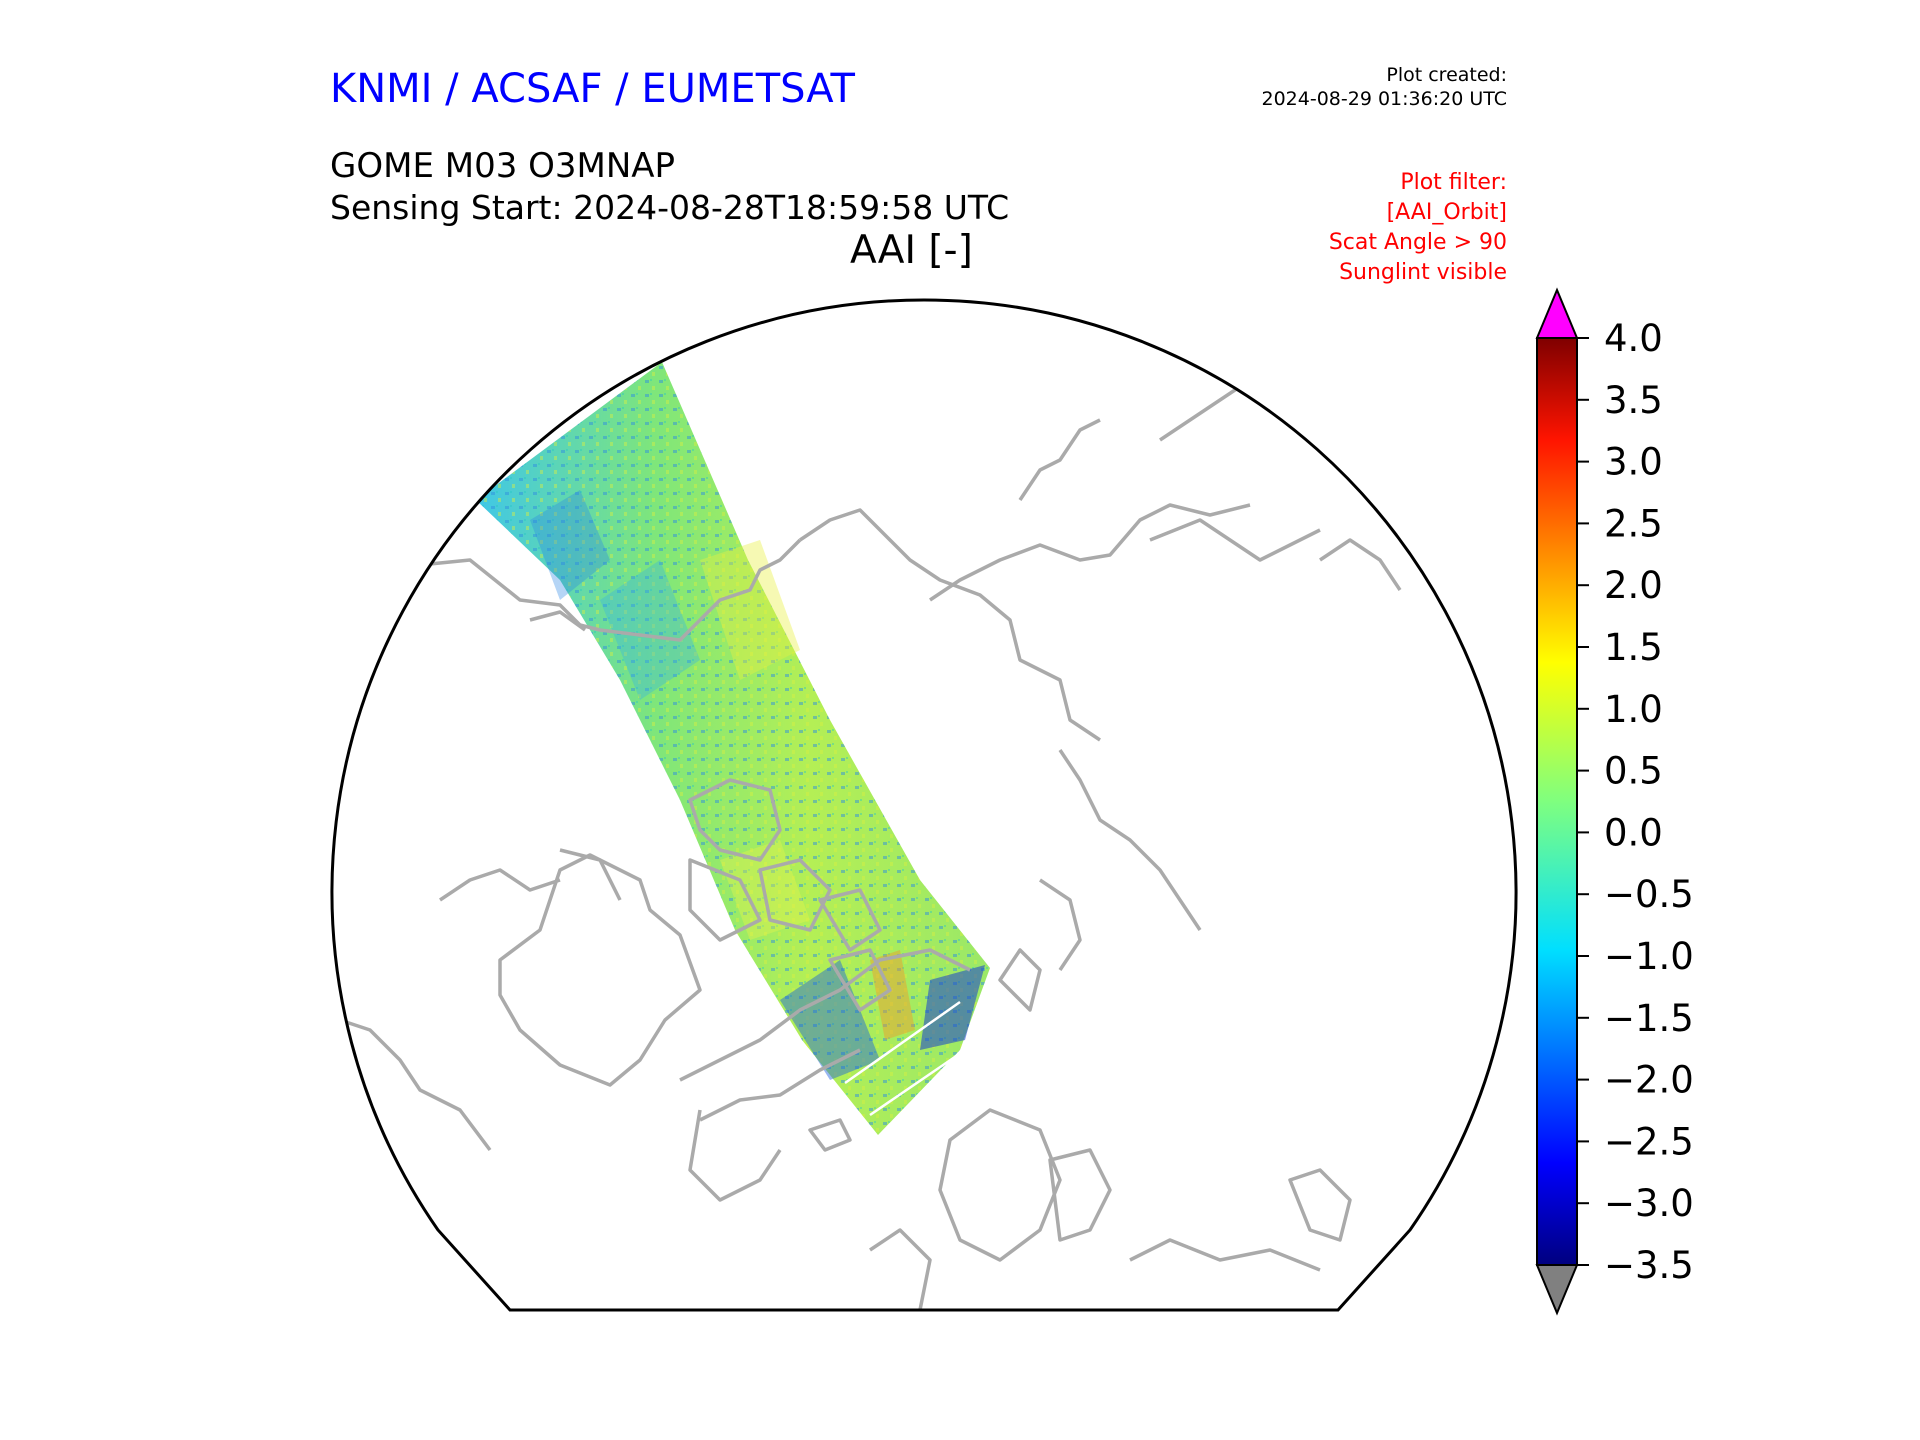 This screenshot has height=1440, width=1920. I want to click on colorbar-tick-label: −2.0, so click(1649, 1080).